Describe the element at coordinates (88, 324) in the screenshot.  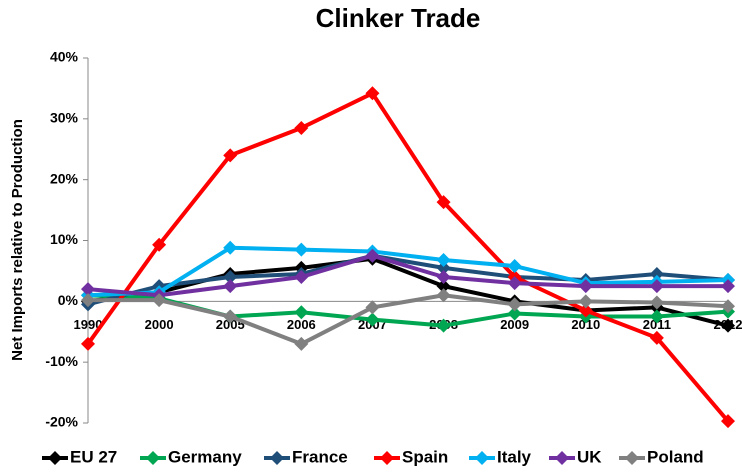
I see `x-tick-label: 1990` at that location.